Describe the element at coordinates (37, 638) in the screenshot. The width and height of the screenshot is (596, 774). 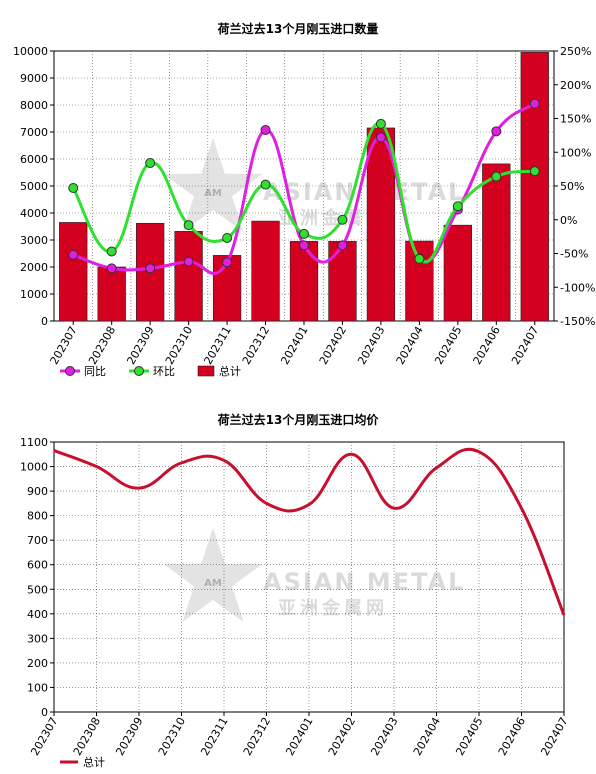
I see `y-tick-label: 300` at that location.